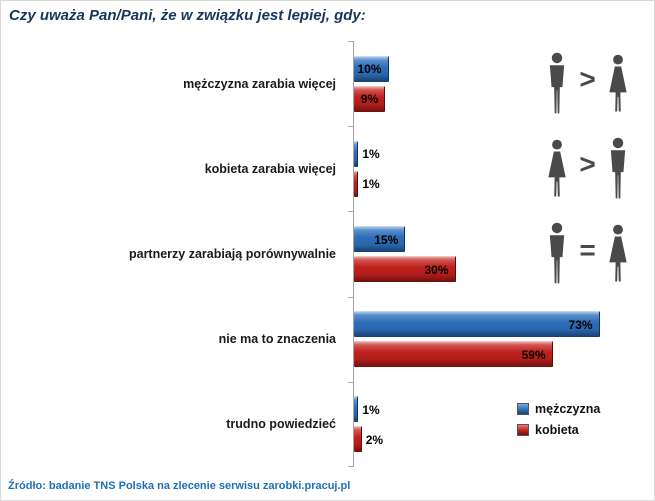 This screenshot has width=655, height=501. I want to click on category-label: mężczyzna zarabia więcej, so click(259, 83).